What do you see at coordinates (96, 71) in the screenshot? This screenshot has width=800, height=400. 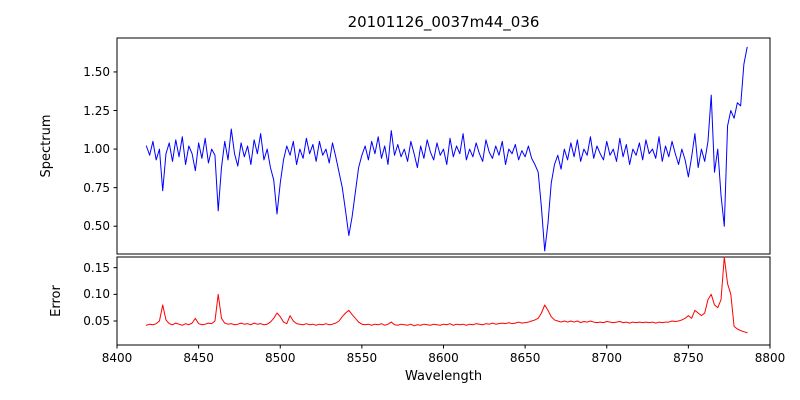 I see `y-tick-label: 1.50` at bounding box center [96, 71].